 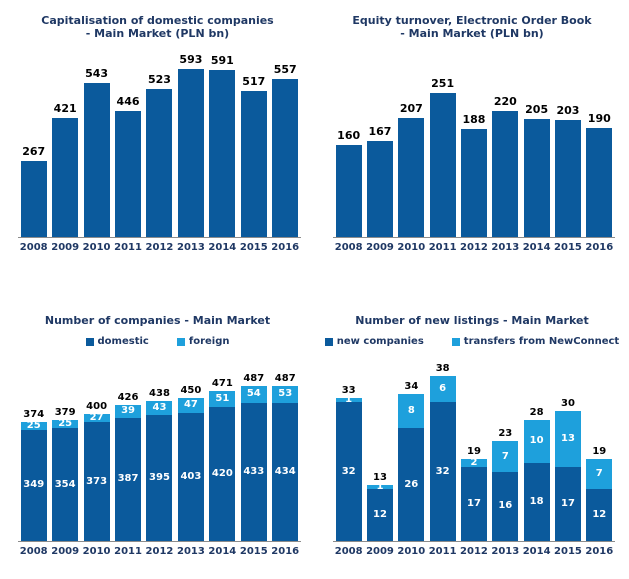 I want to click on bar-segment-foreign: 25, so click(x=65, y=424).